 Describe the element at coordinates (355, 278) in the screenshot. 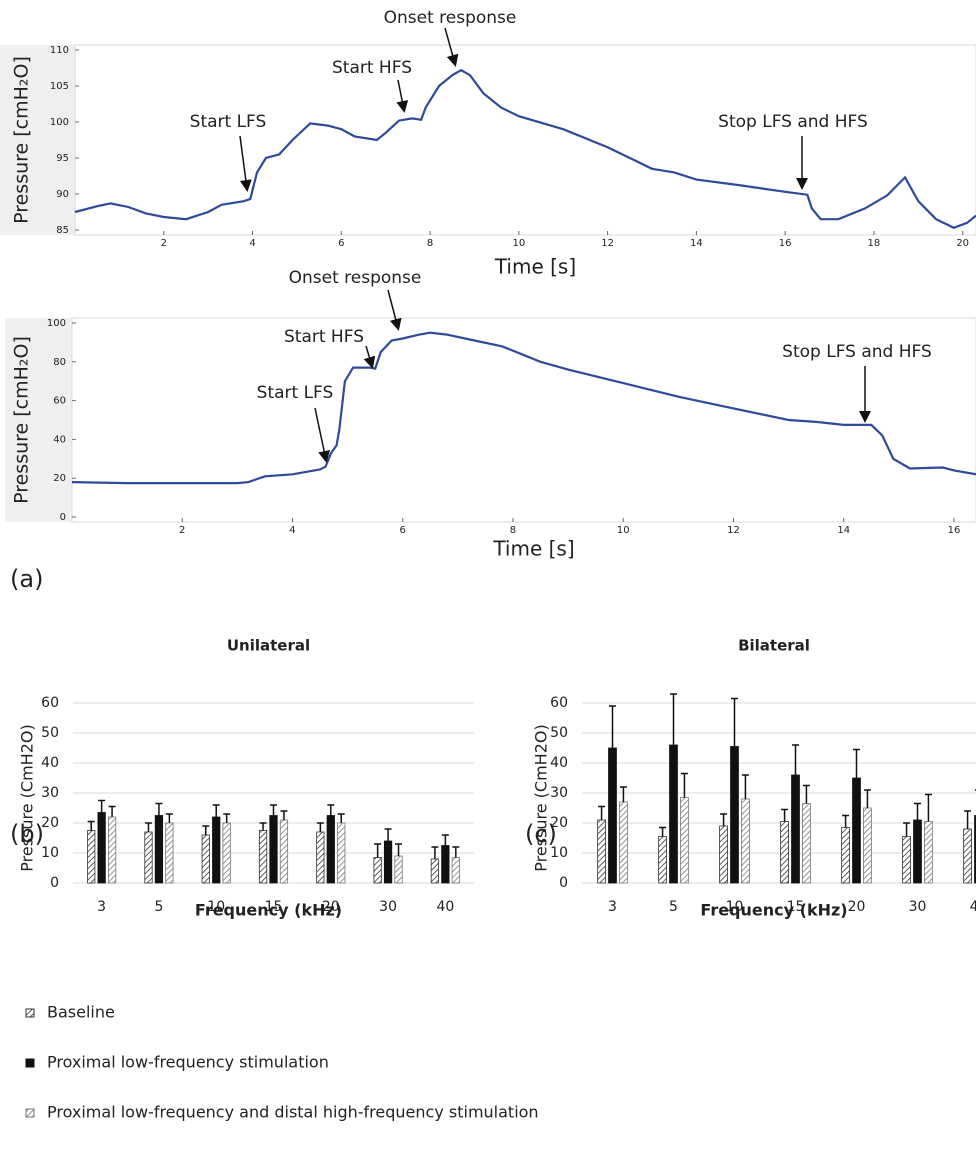

I see `annotation: Onset response` at that location.